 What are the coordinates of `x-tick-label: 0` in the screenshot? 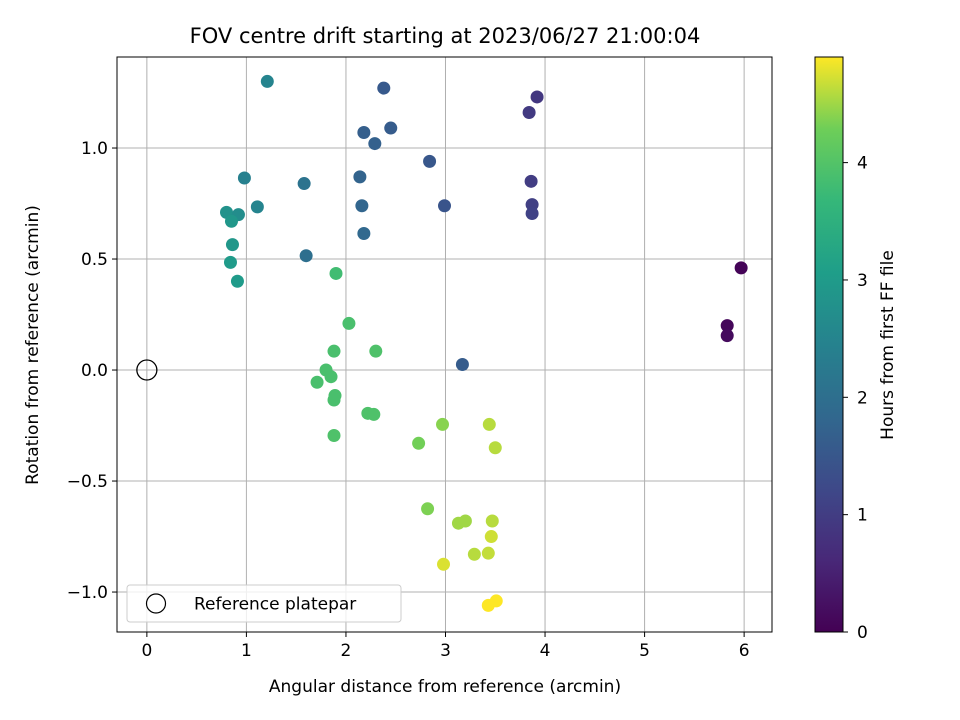 It's located at (146, 651).